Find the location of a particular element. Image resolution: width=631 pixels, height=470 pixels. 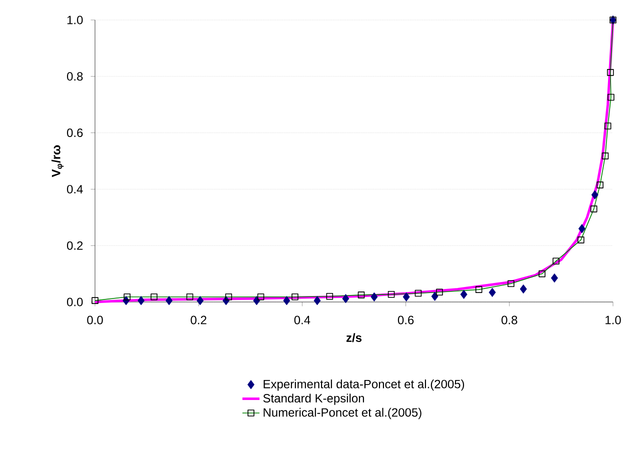

x-axis-title: z/s is located at coordinates (354, 337).